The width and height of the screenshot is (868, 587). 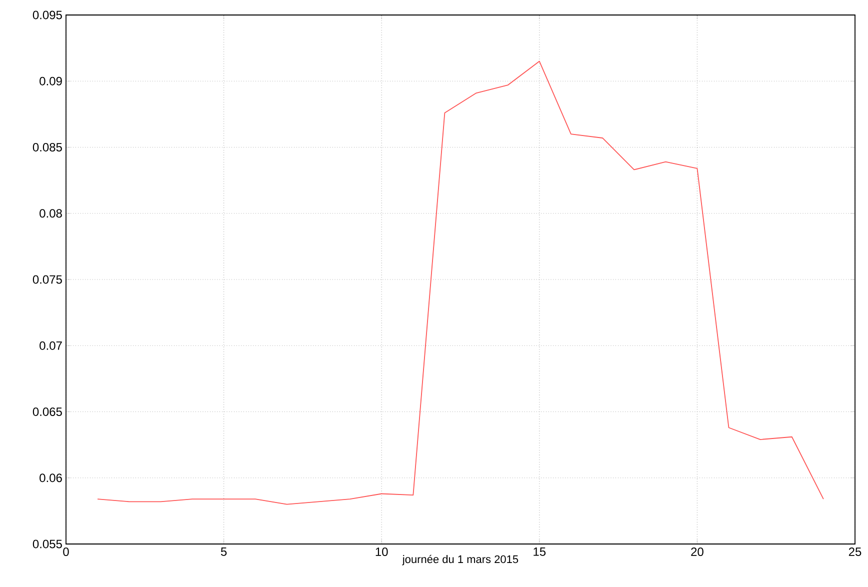 I want to click on x-tick-label: 20, so click(x=697, y=552).